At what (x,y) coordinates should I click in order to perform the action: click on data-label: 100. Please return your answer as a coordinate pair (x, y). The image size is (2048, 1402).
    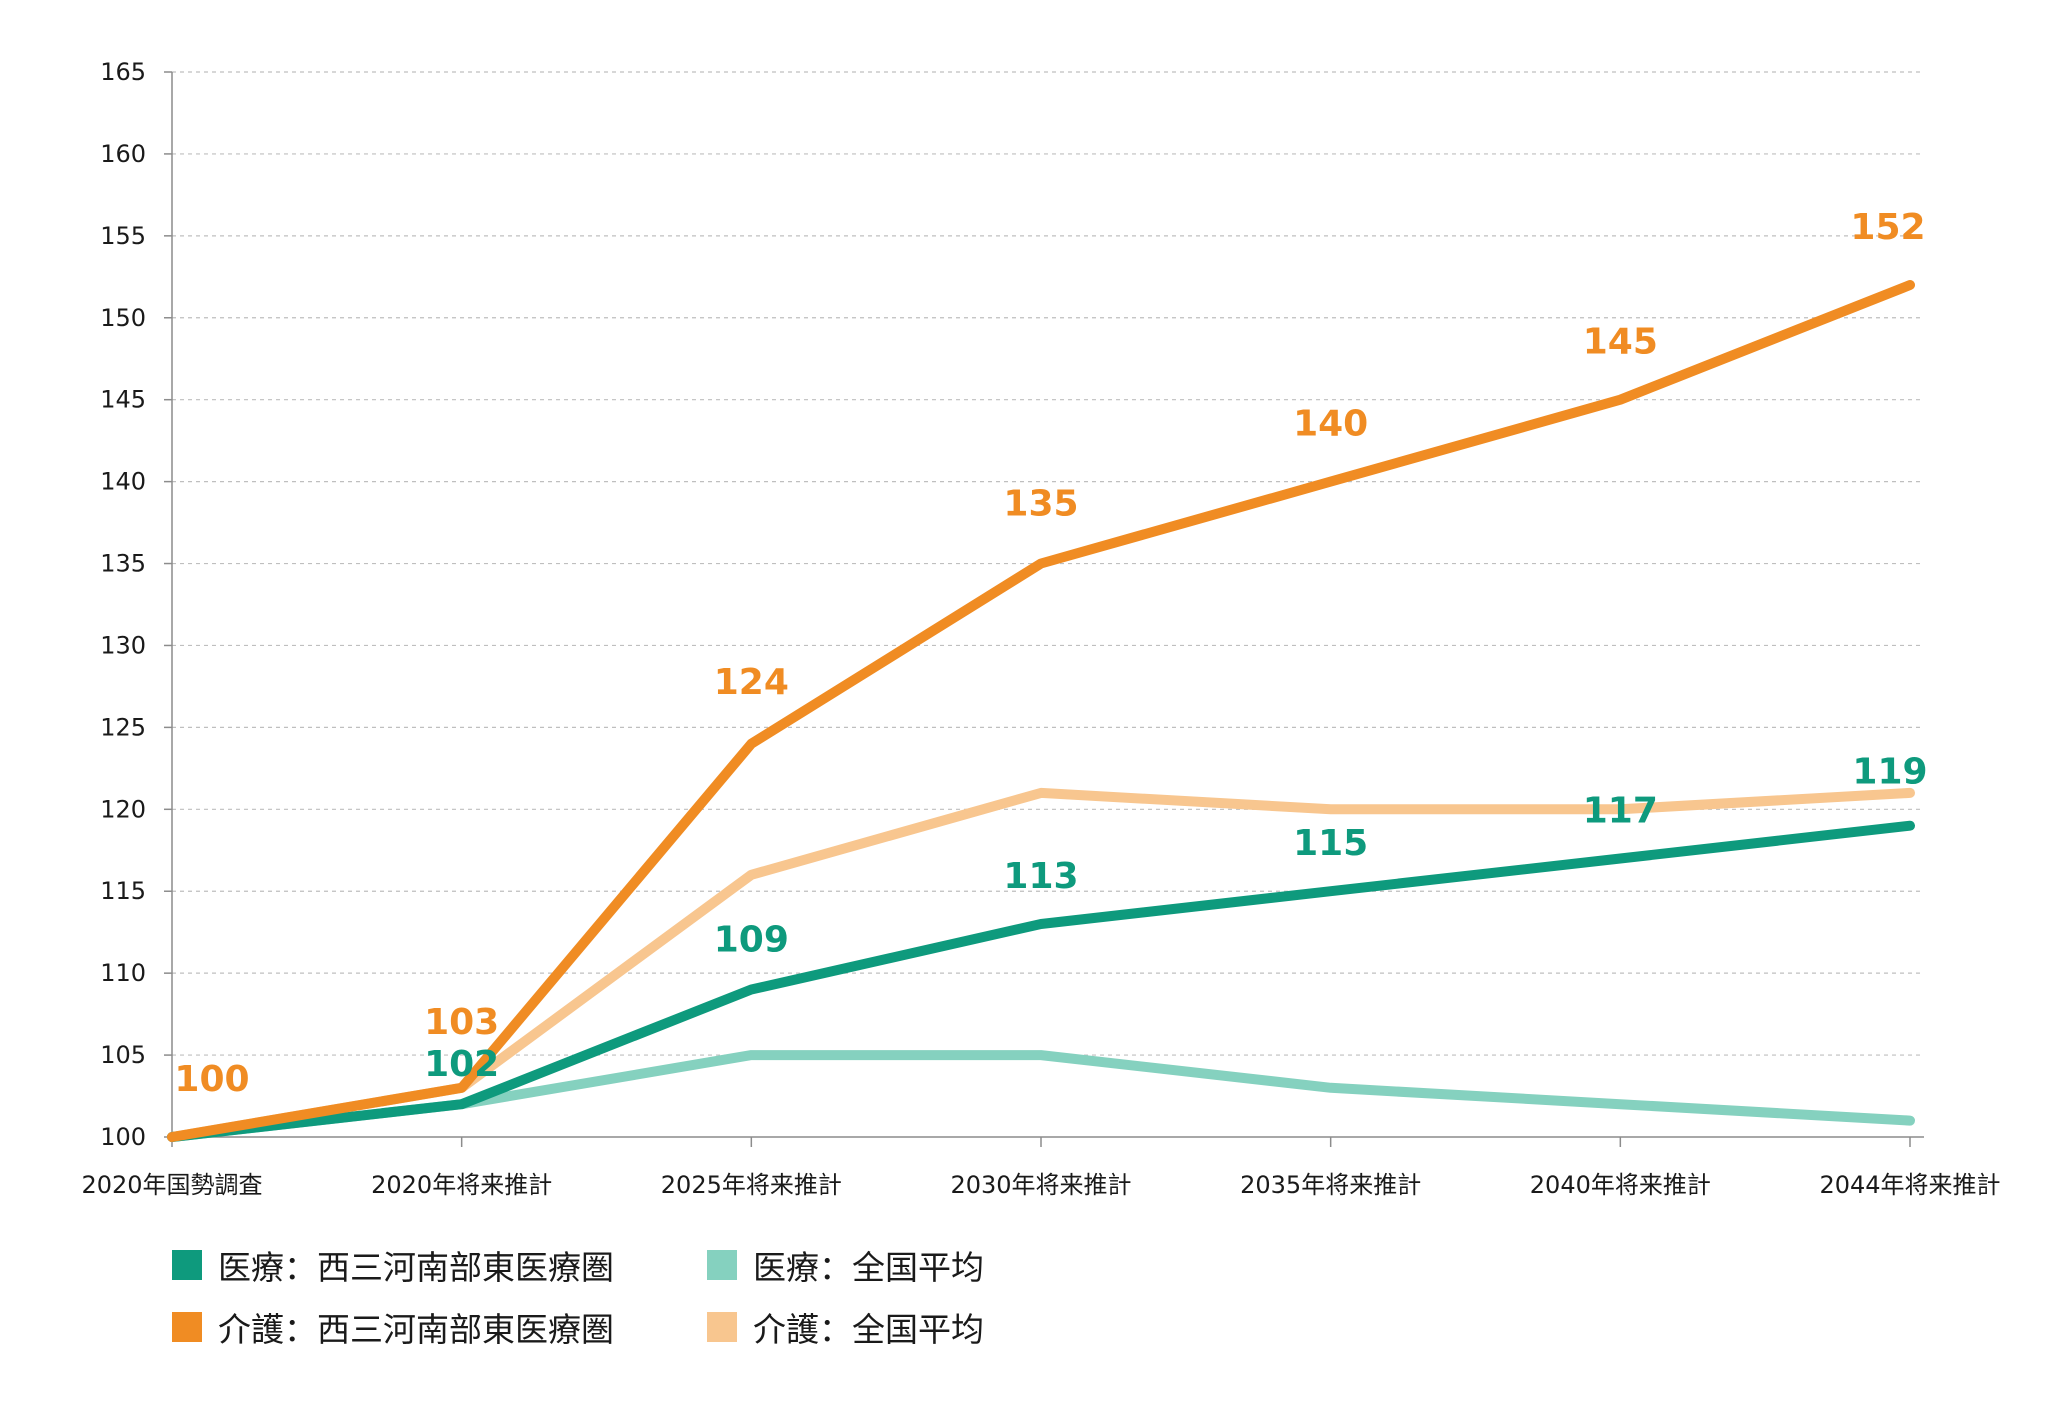
    Looking at the image, I should click on (211, 1079).